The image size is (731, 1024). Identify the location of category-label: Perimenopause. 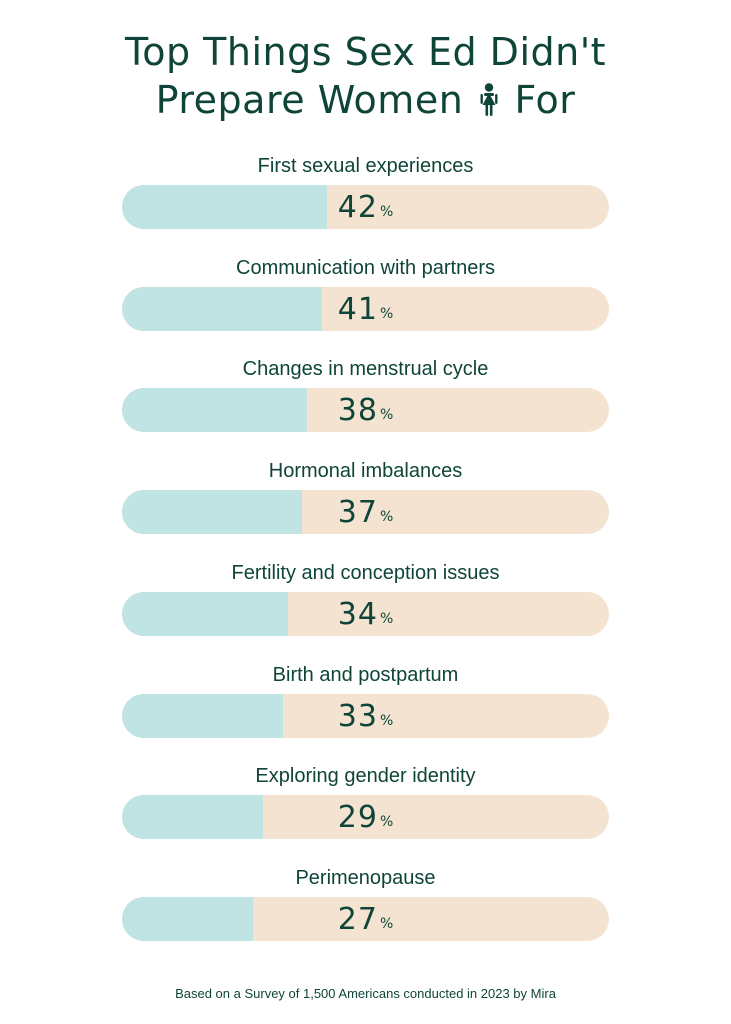
(365, 878).